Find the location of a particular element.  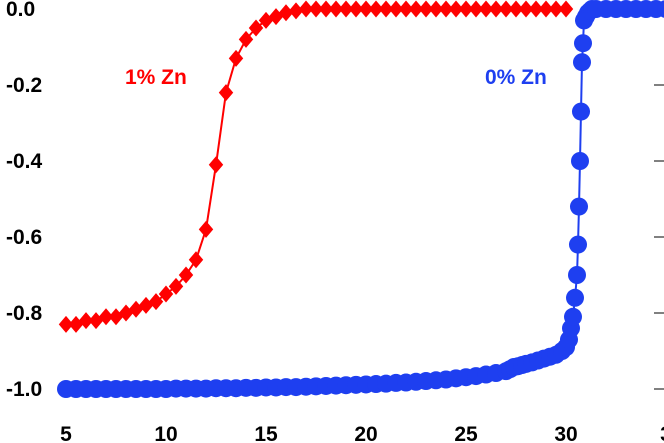

x-tick-label: 25 is located at coordinates (466, 433).